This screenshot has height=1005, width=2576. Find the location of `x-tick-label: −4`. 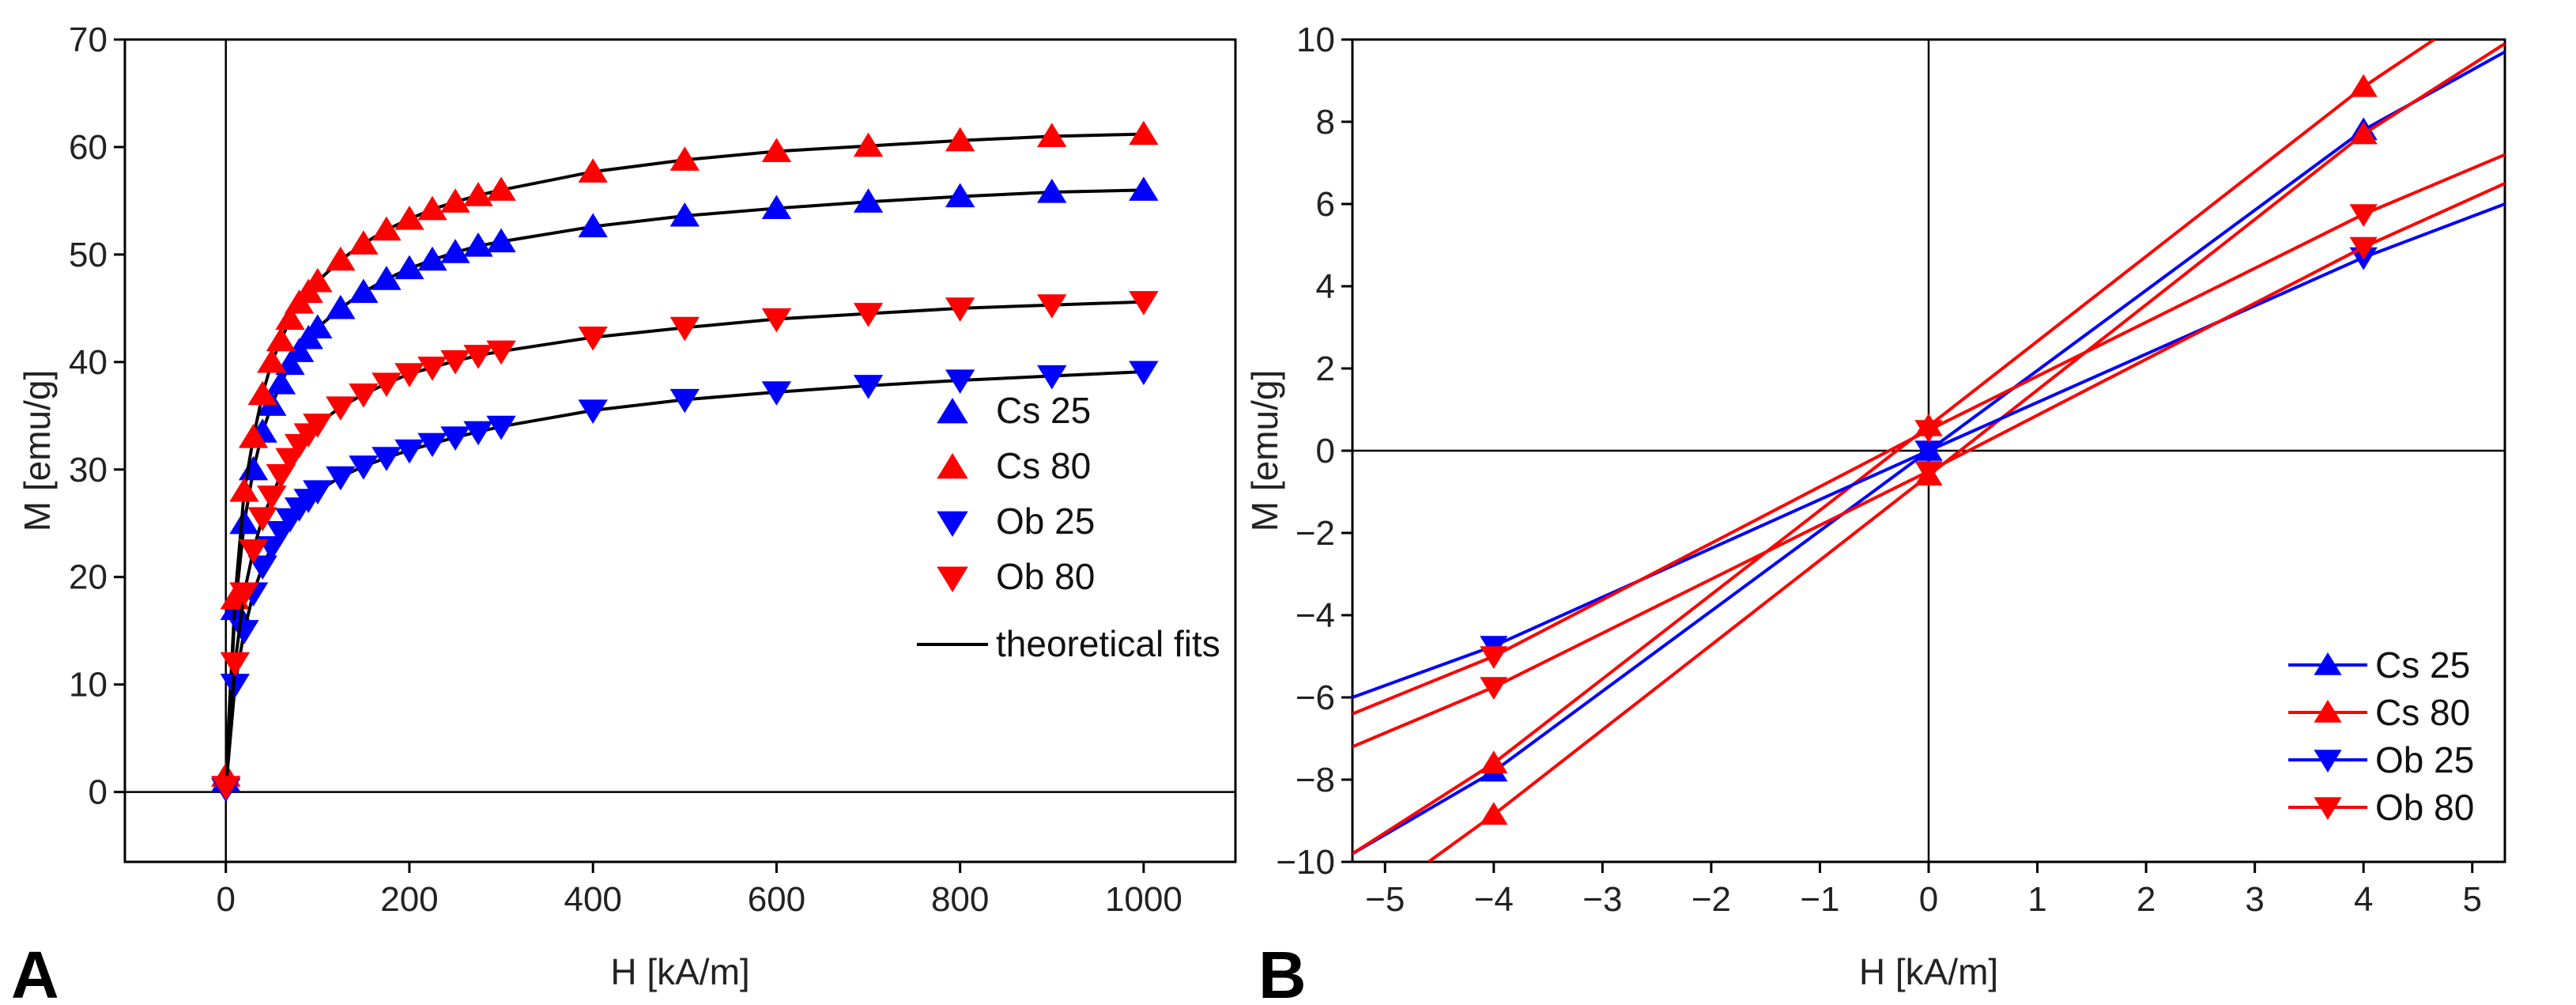

x-tick-label: −4 is located at coordinates (1494, 899).